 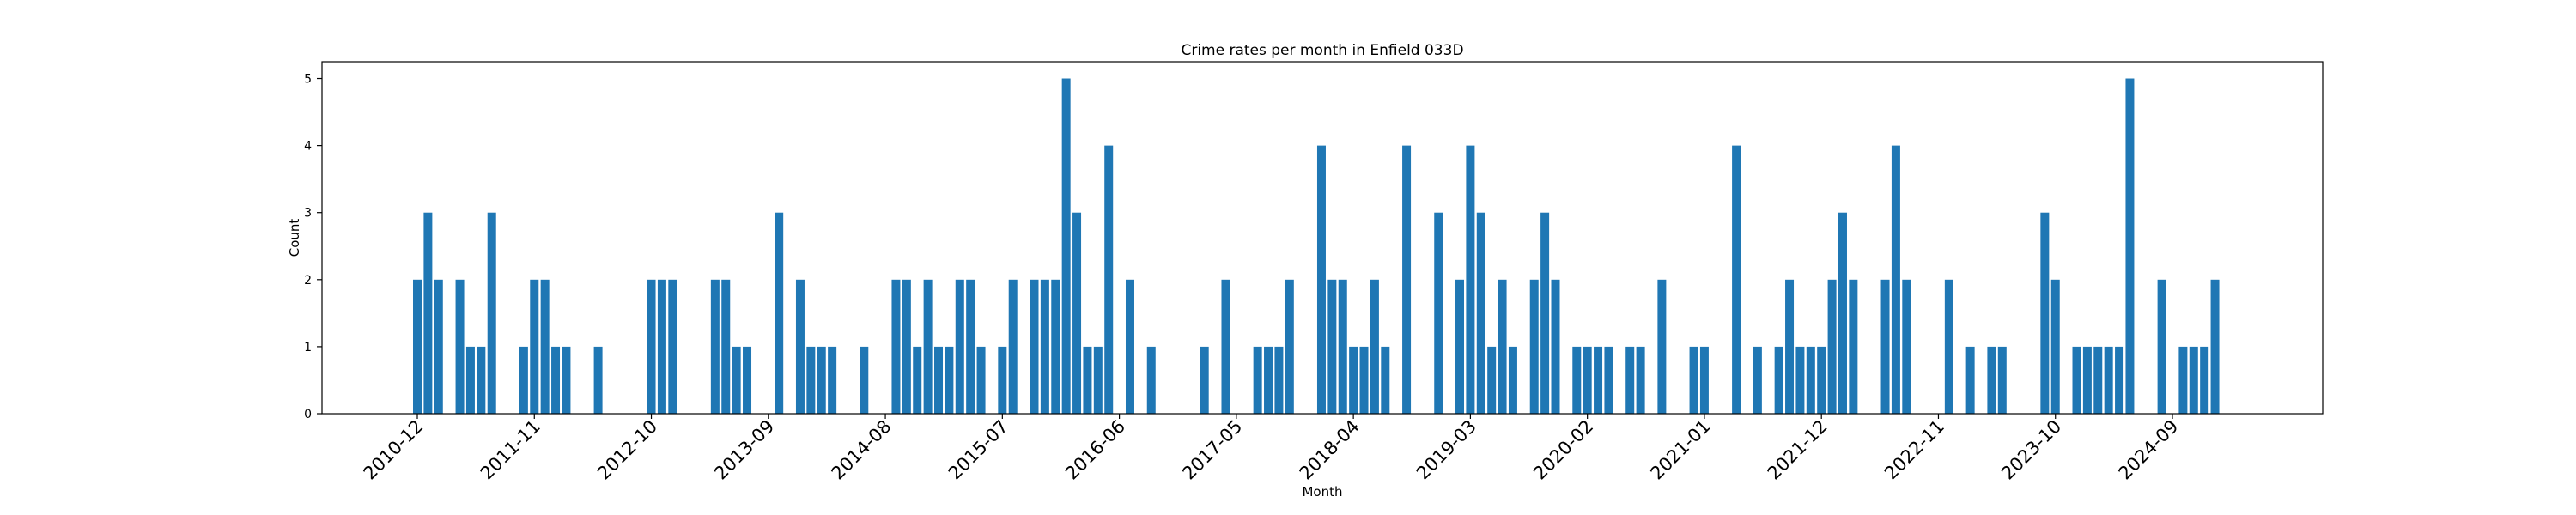 What do you see at coordinates (1330, 450) in the screenshot?
I see `x-tick-label: 2018-04` at bounding box center [1330, 450].